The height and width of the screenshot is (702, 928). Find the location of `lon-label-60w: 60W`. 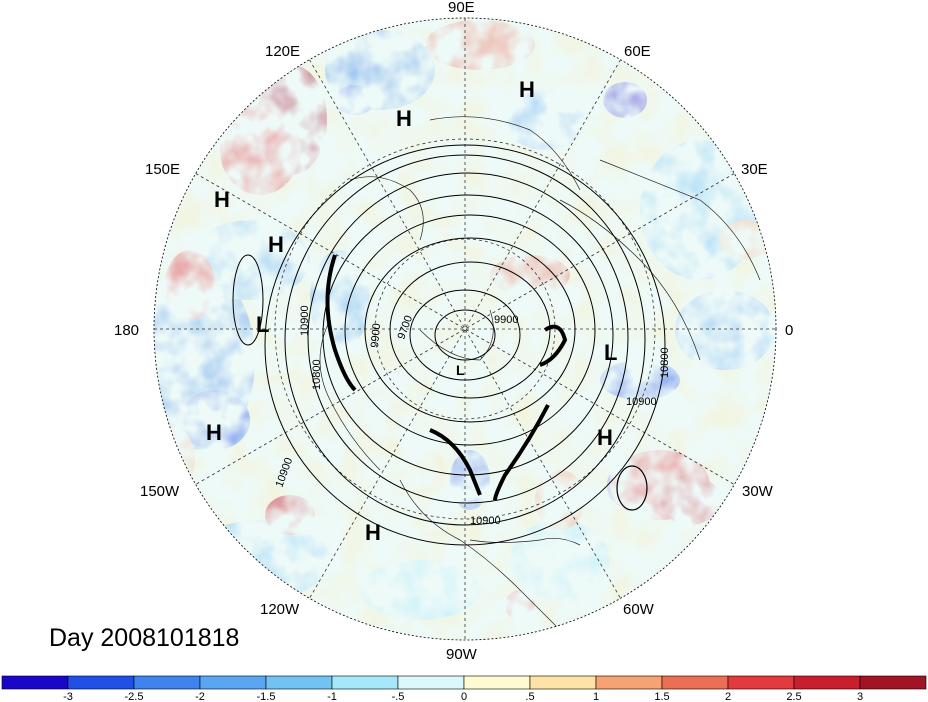

lon-label-60w: 60W is located at coordinates (639, 609).